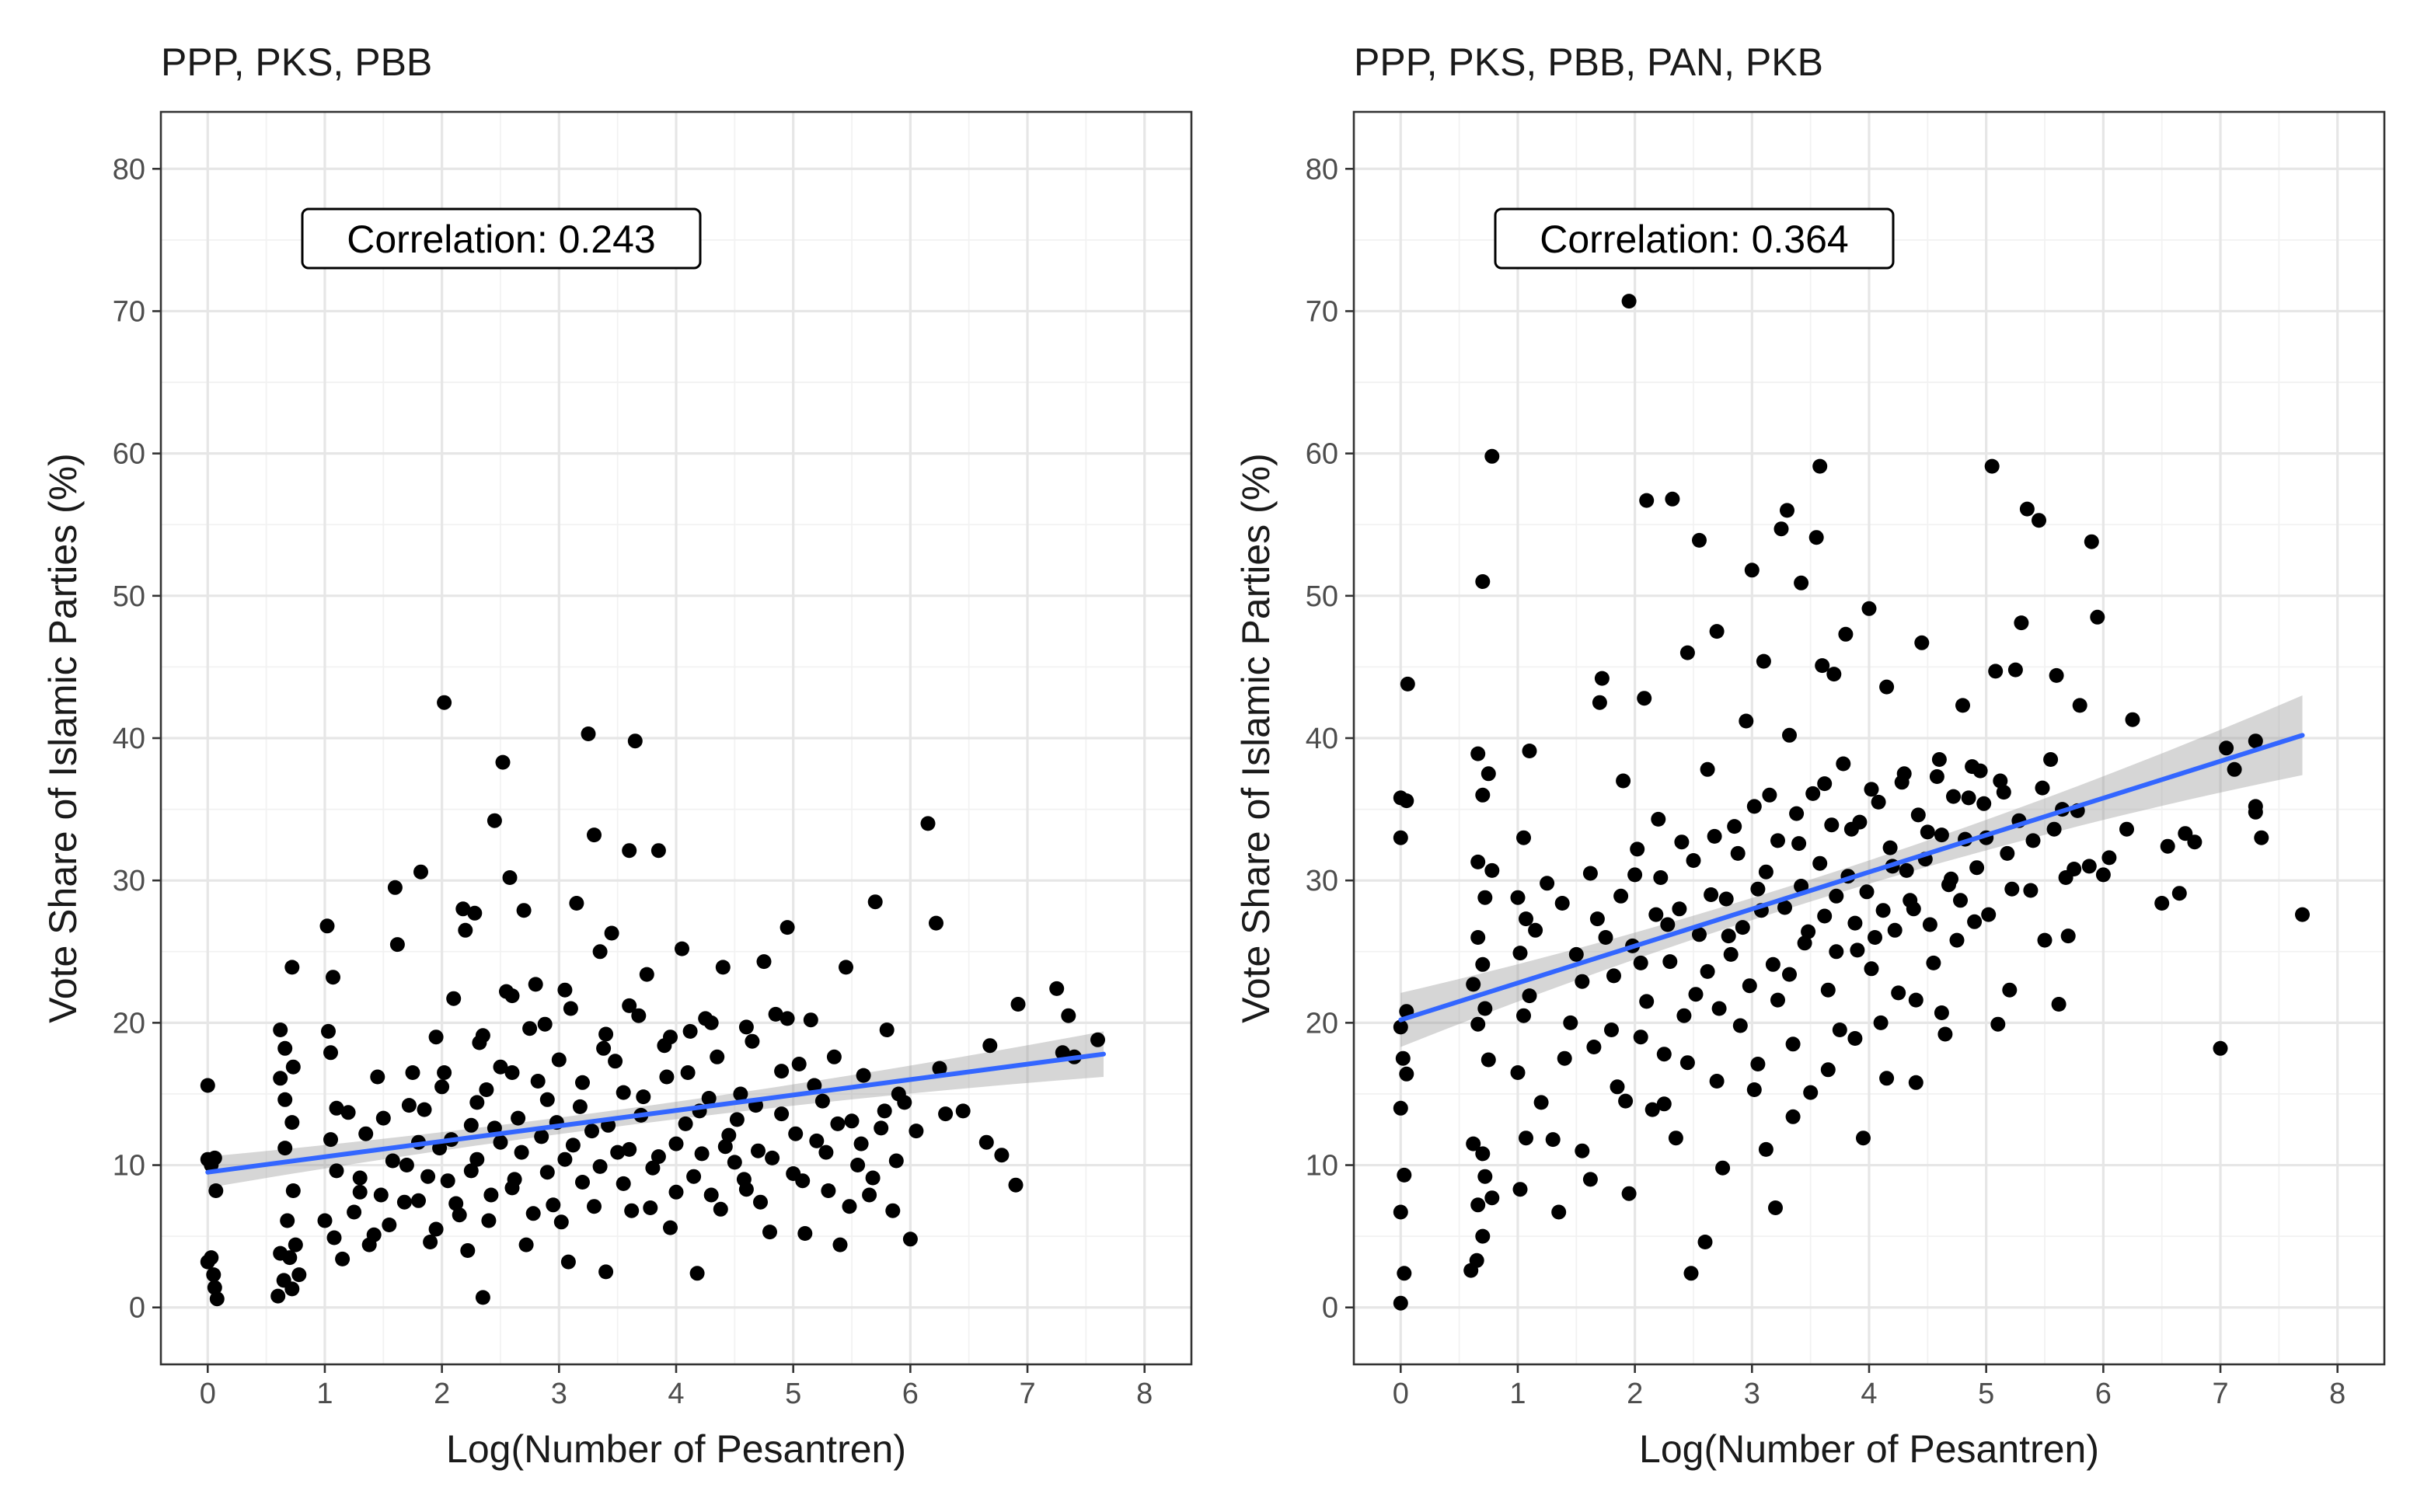 The width and height of the screenshot is (2417, 1512). Describe the element at coordinates (129, 739) in the screenshot. I see `y-tick-label: 40` at that location.